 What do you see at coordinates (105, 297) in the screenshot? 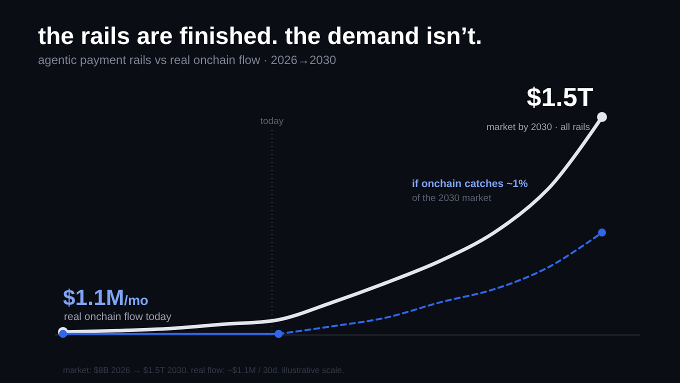
I see `annotation: $1.1M/mo` at bounding box center [105, 297].